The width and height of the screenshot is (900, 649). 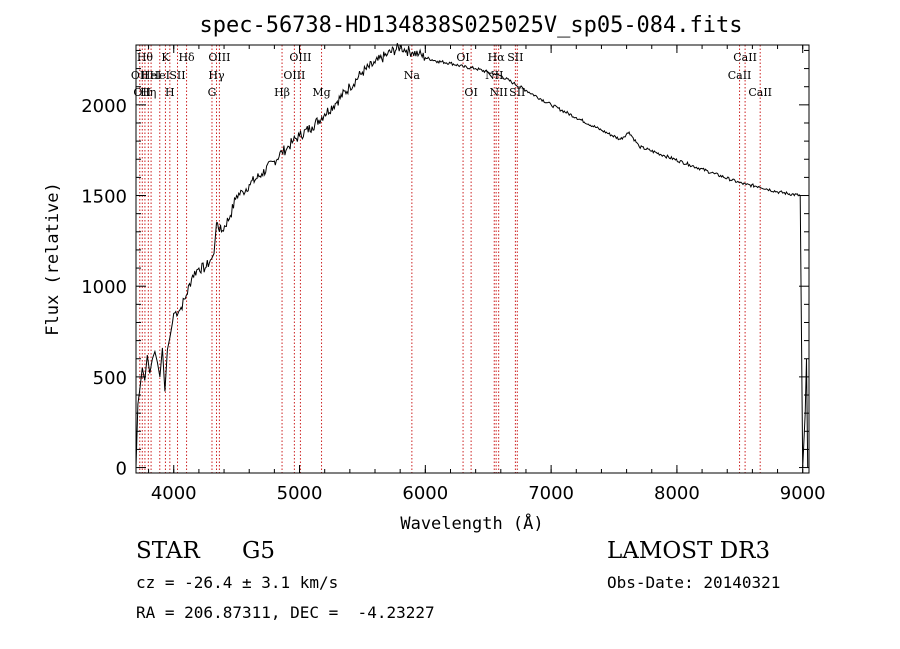 What do you see at coordinates (517, 92) in the screenshot?
I see `line-label-24: SII` at bounding box center [517, 92].